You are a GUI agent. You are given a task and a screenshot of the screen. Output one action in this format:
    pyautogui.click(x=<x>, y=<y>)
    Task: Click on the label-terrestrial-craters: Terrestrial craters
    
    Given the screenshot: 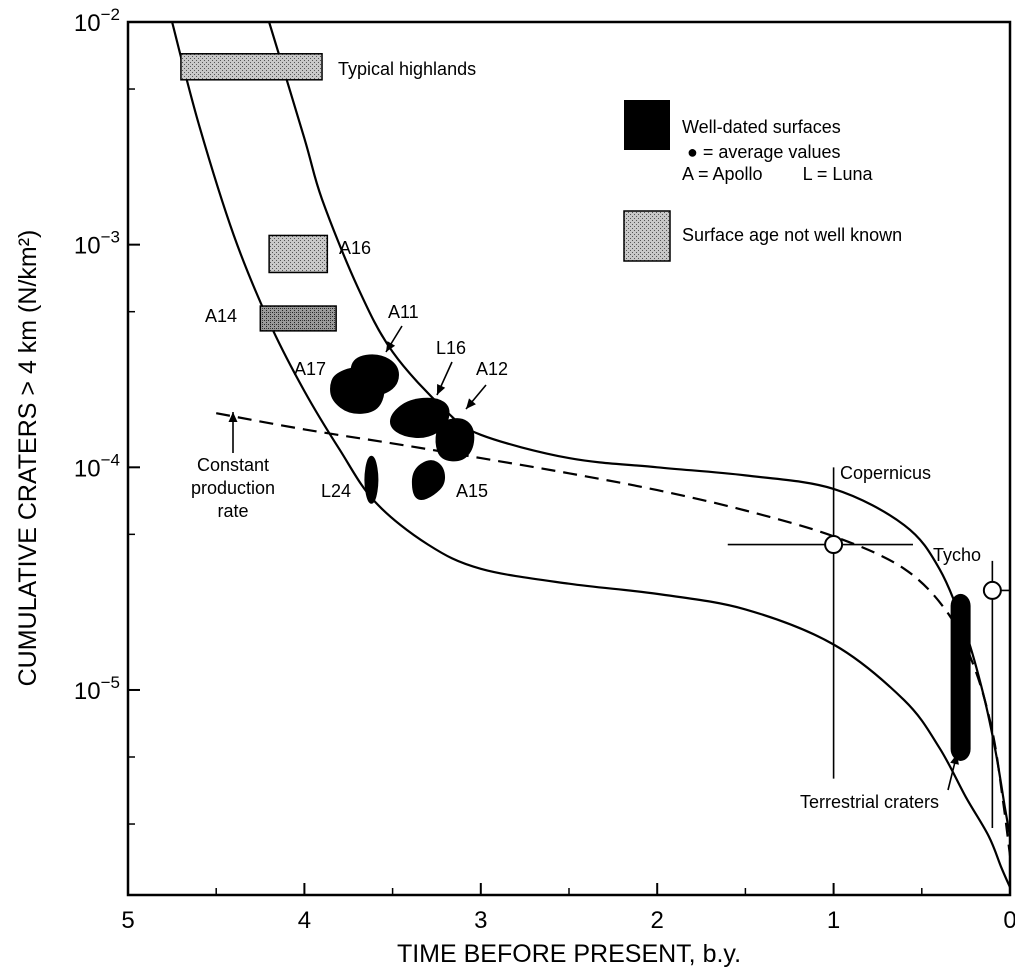 What is the action you would take?
    pyautogui.click(x=869, y=802)
    